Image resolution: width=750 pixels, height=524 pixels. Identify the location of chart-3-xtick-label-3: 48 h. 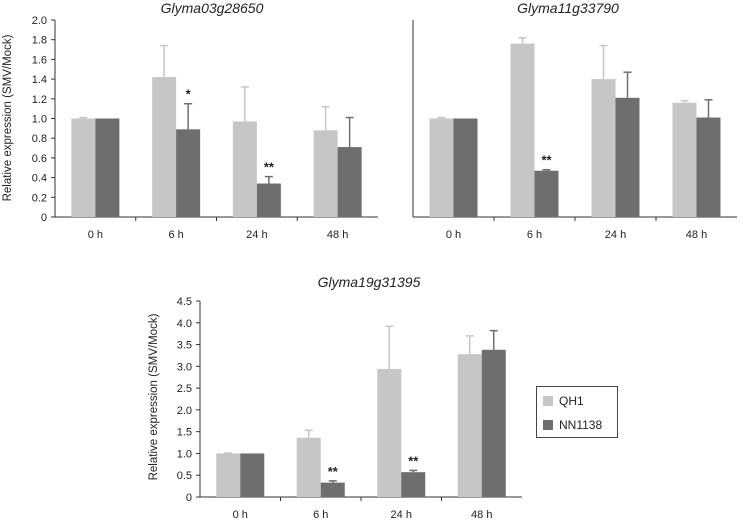
(481, 514).